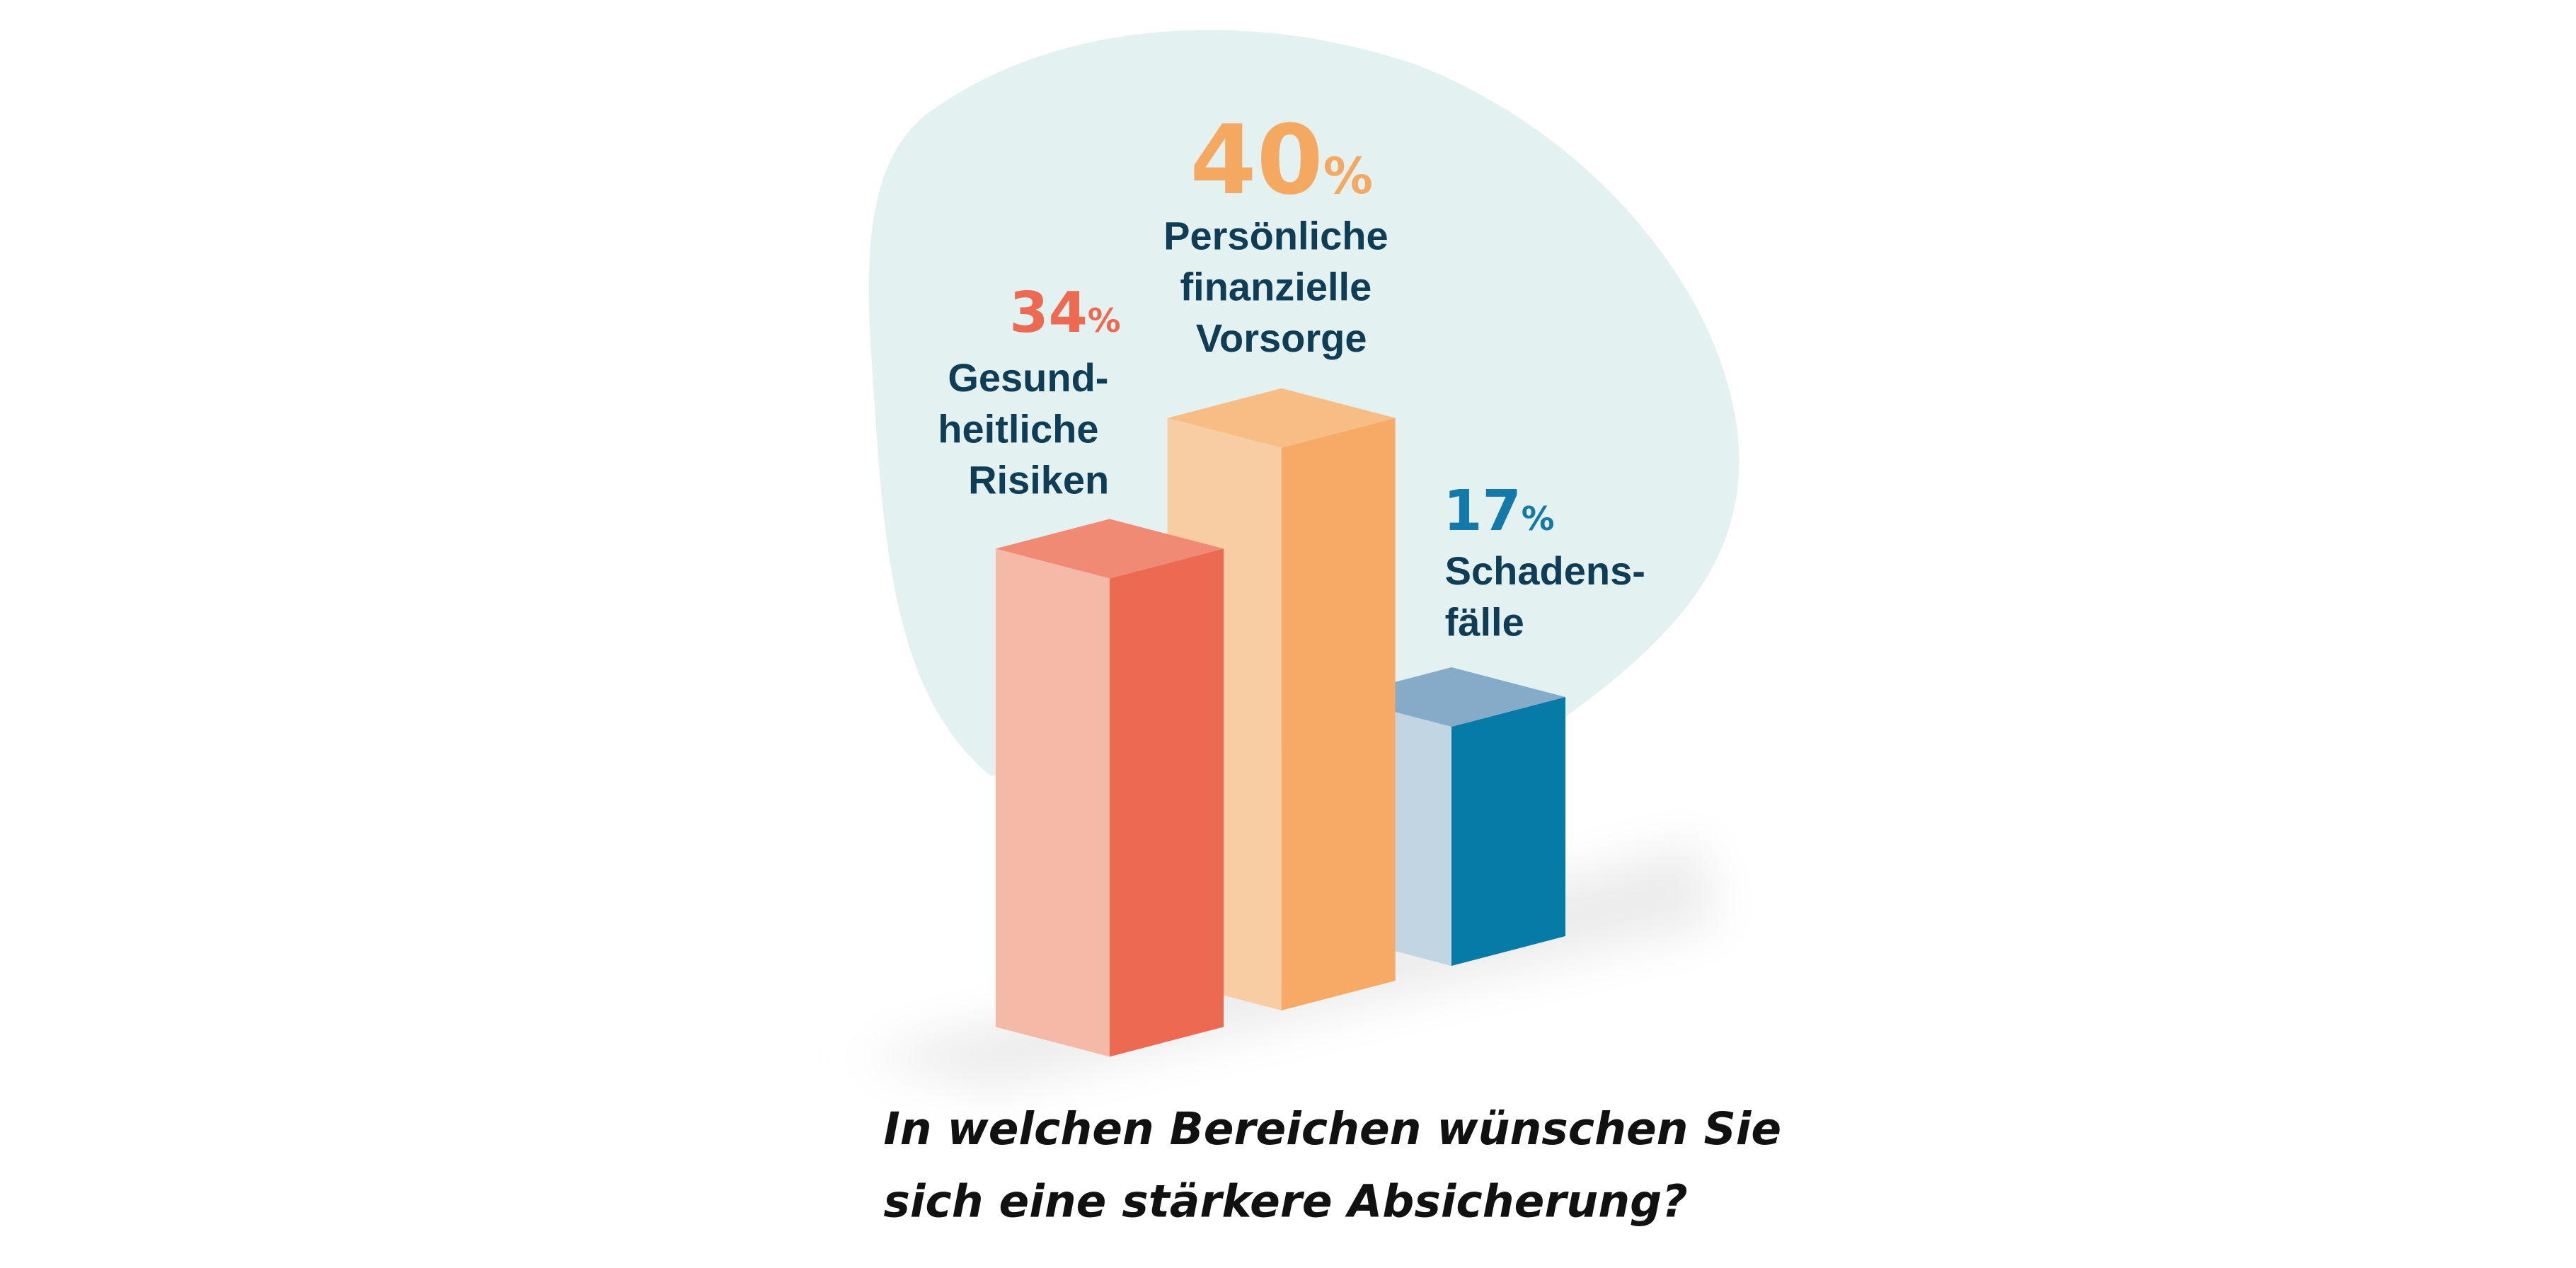 This screenshot has width=2576, height=1268. Describe the element at coordinates (1276, 287) in the screenshot. I see `label-line: finanzielle` at that location.